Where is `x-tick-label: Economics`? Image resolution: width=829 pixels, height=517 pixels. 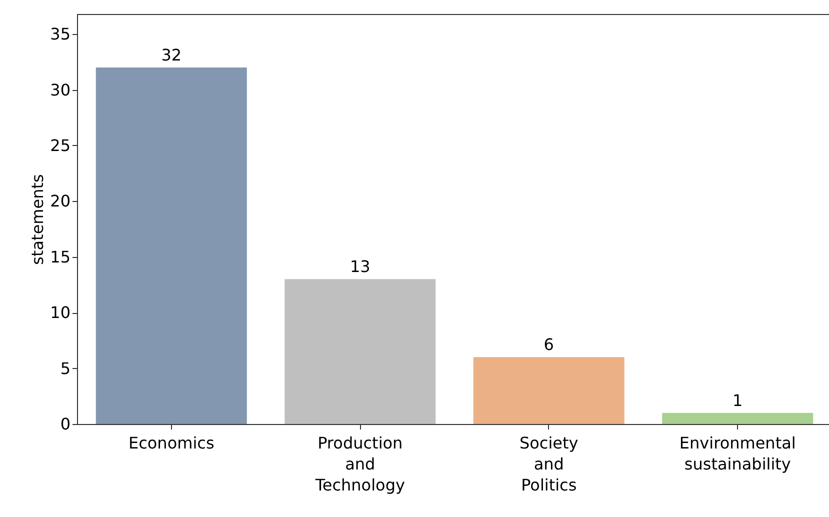 x-tick-label: Economics is located at coordinates (171, 443).